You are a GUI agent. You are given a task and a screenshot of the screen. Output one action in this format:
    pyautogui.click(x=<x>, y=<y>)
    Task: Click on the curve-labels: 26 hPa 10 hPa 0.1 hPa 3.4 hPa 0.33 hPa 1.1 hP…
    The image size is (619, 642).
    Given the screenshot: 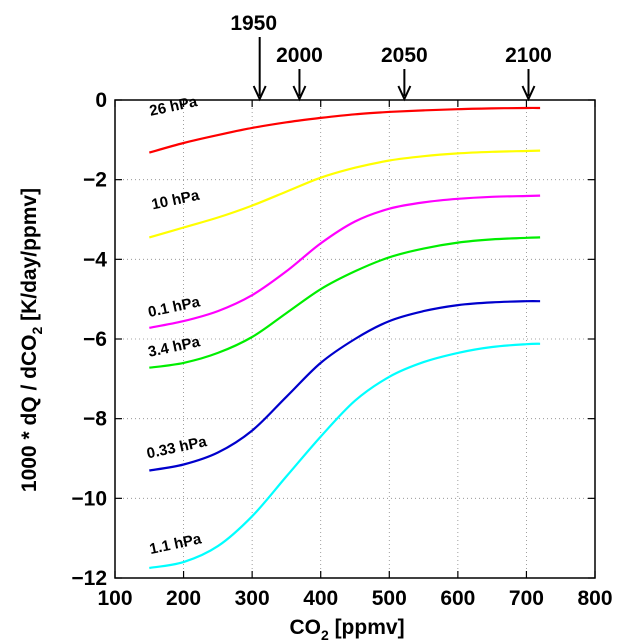 What is the action you would take?
    pyautogui.click(x=177, y=325)
    